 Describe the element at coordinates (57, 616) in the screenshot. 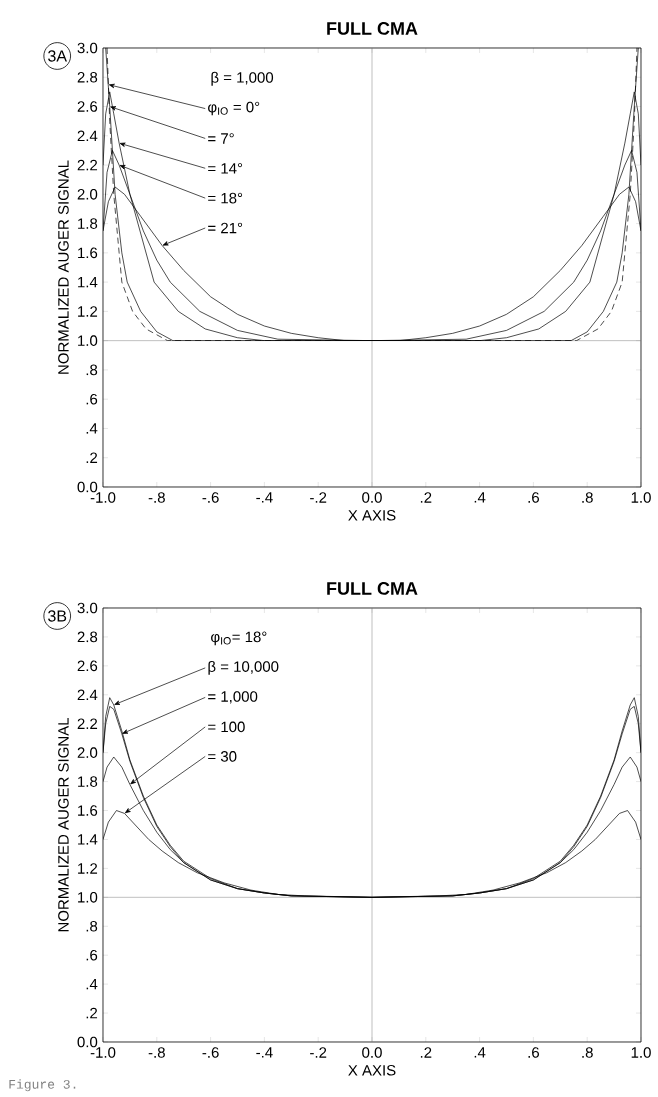

I see `text: 3B` at that location.